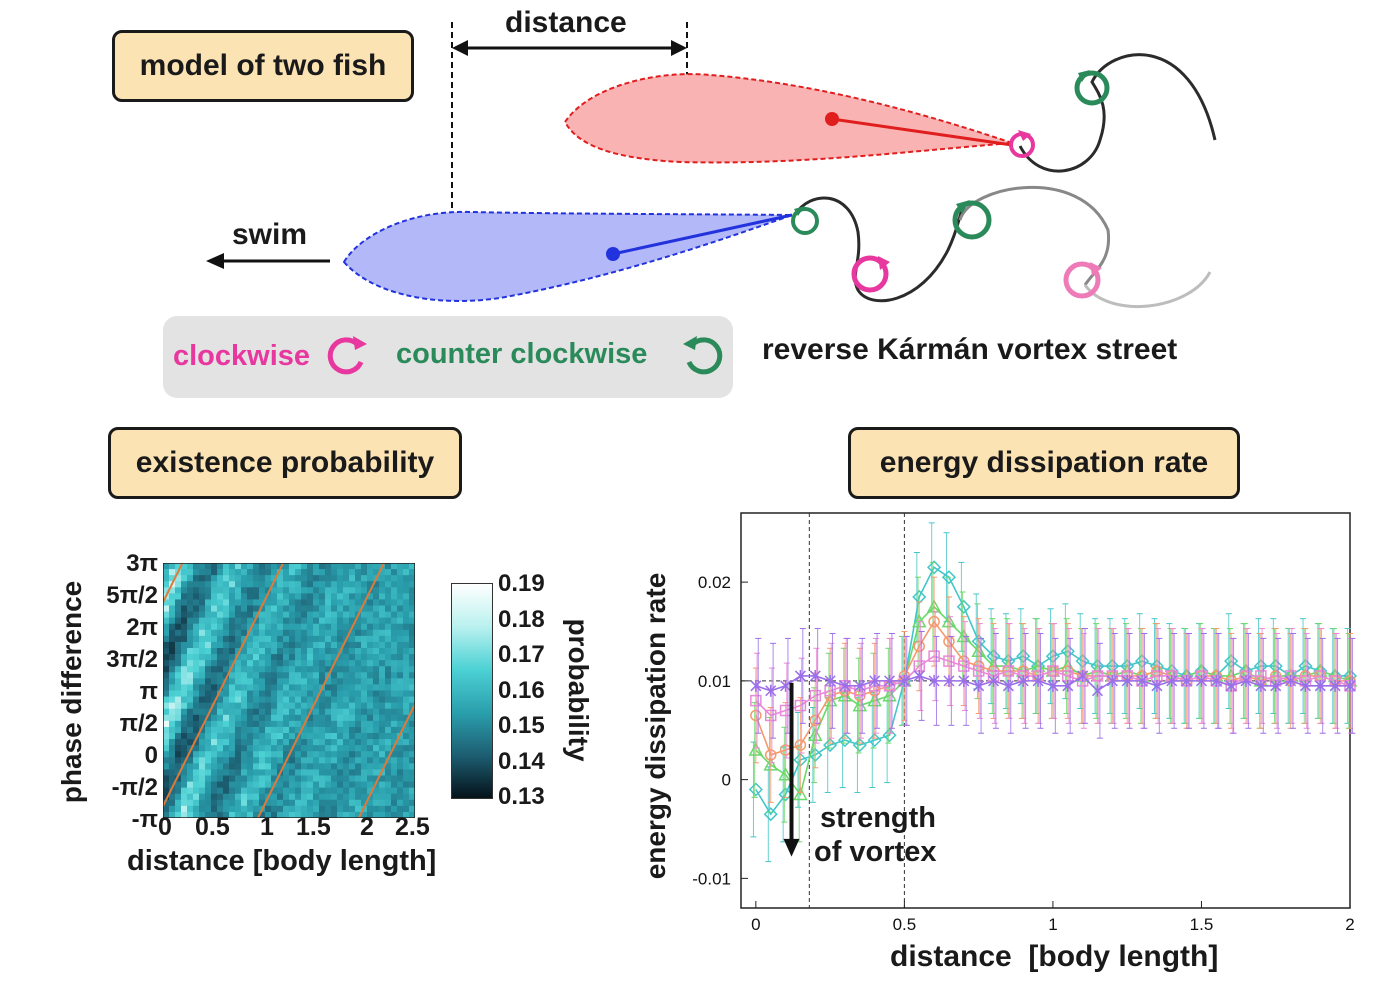 The height and width of the screenshot is (994, 1400). Describe the element at coordinates (711, 878) in the screenshot. I see `y-tick-label: -0.01` at that location.